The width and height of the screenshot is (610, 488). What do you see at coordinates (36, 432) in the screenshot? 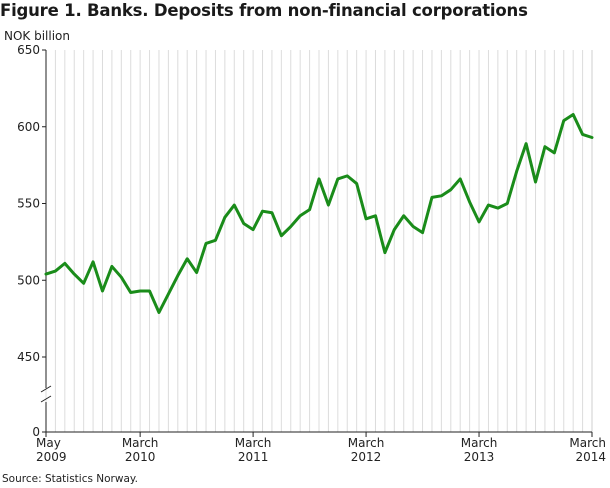
I see `y-tick-label: 0` at bounding box center [36, 432].